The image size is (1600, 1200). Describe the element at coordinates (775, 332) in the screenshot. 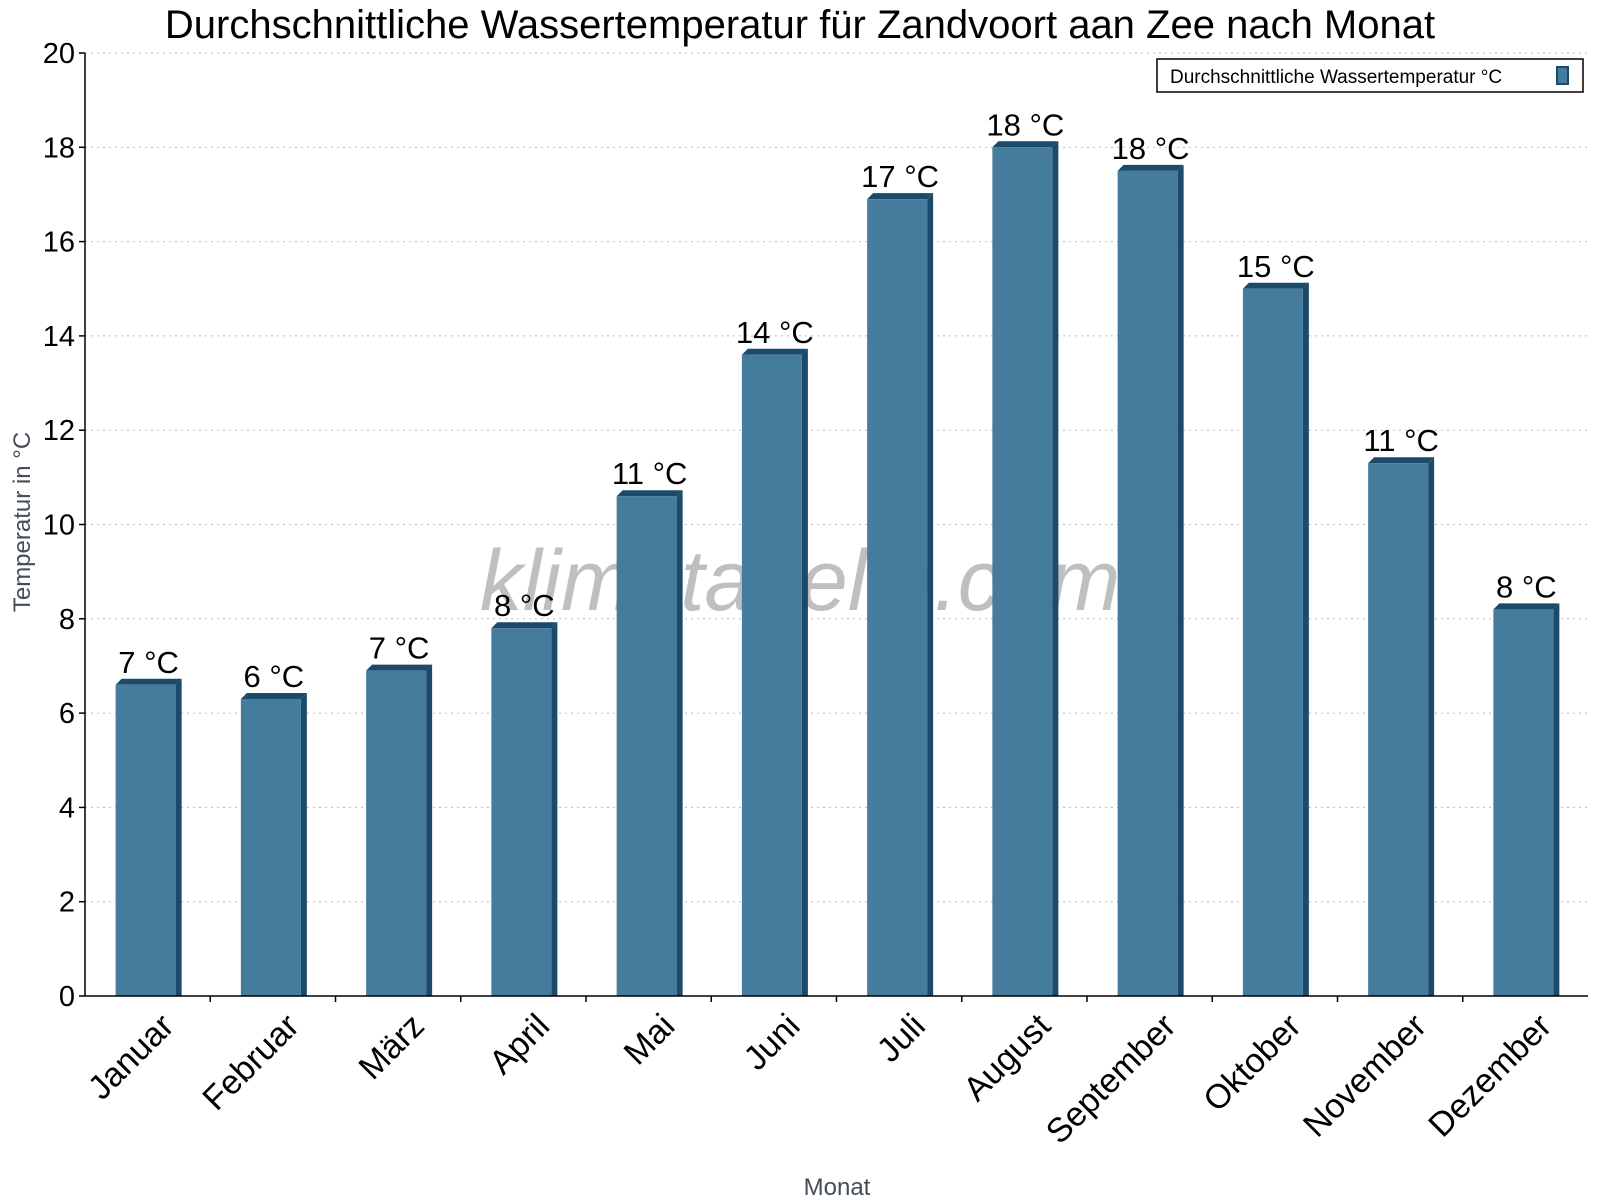

I see `data-label: 14 °C` at that location.